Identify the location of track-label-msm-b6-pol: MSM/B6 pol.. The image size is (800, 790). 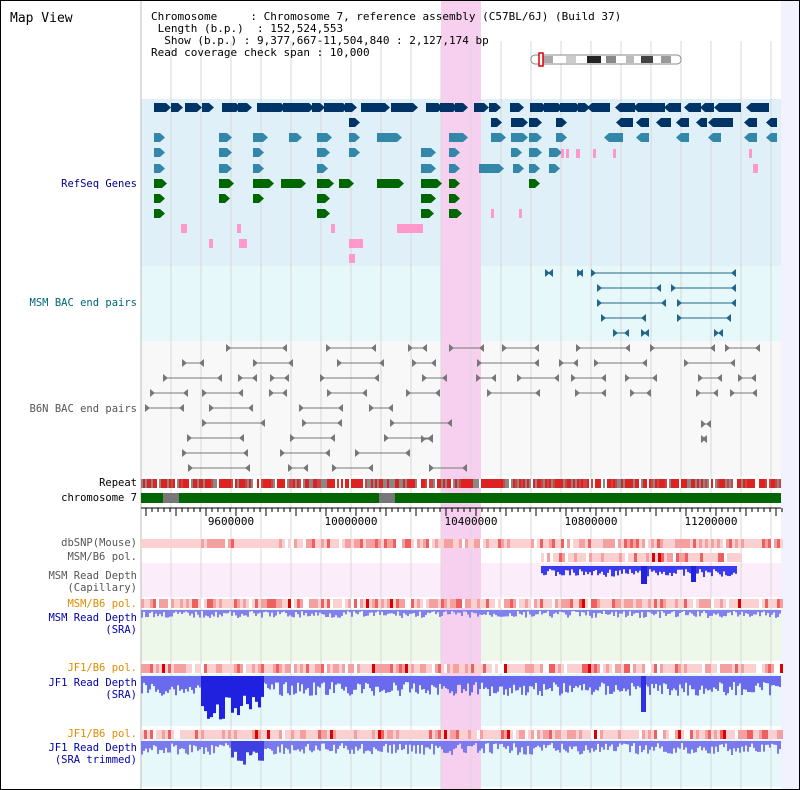
(102, 557).